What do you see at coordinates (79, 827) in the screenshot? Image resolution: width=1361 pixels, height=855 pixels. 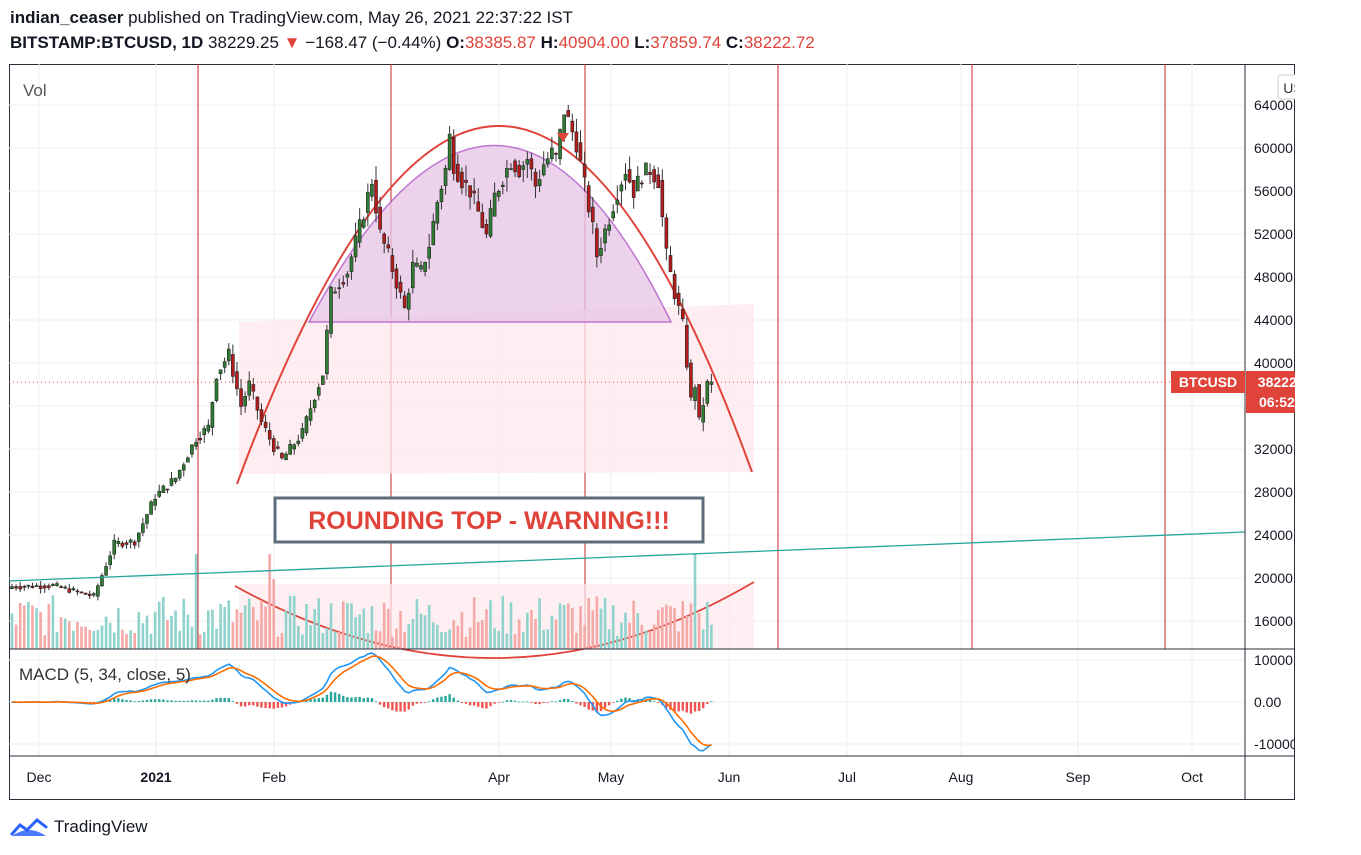 I see `footer-brand: TradingView` at bounding box center [79, 827].